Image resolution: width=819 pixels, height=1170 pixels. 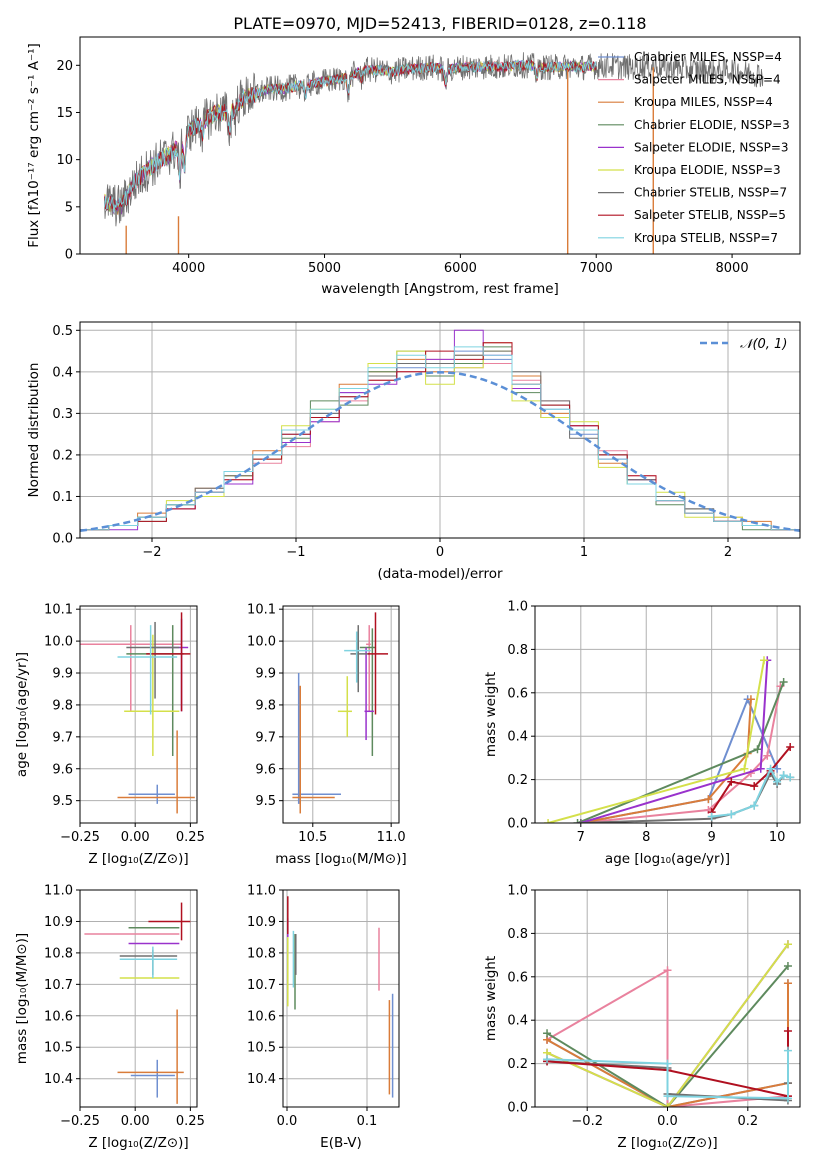 What do you see at coordinates (62, 497) in the screenshot?
I see `y-tick-label: 0.1` at bounding box center [62, 497].